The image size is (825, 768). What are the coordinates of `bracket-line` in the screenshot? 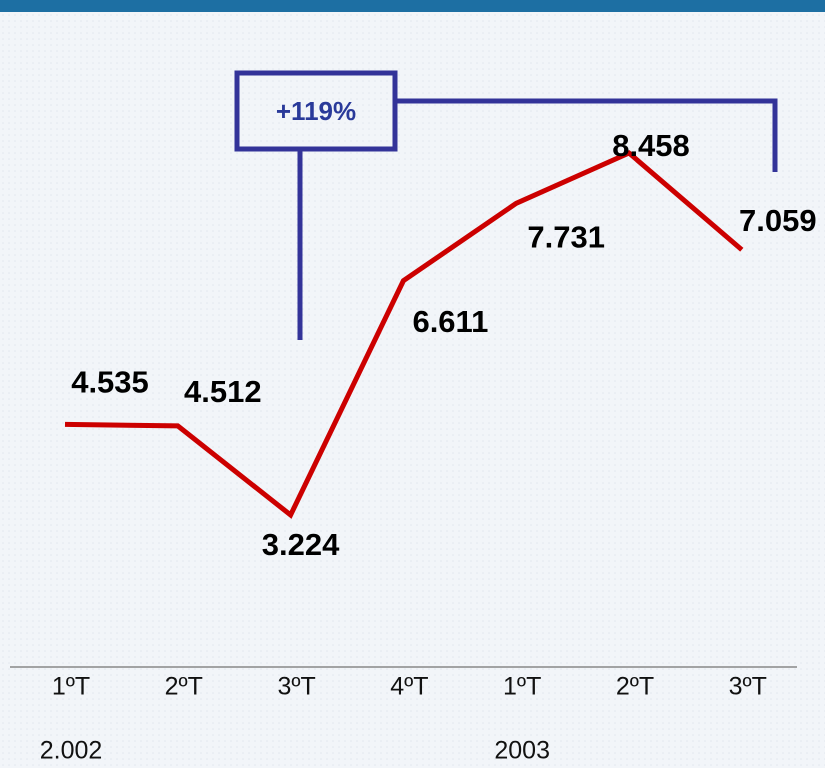 It's located at (586, 135).